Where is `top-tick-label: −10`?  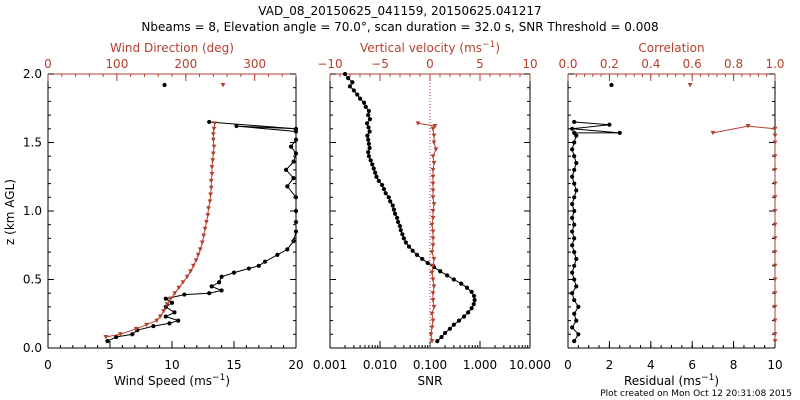
top-tick-label: −10 is located at coordinates (329, 64).